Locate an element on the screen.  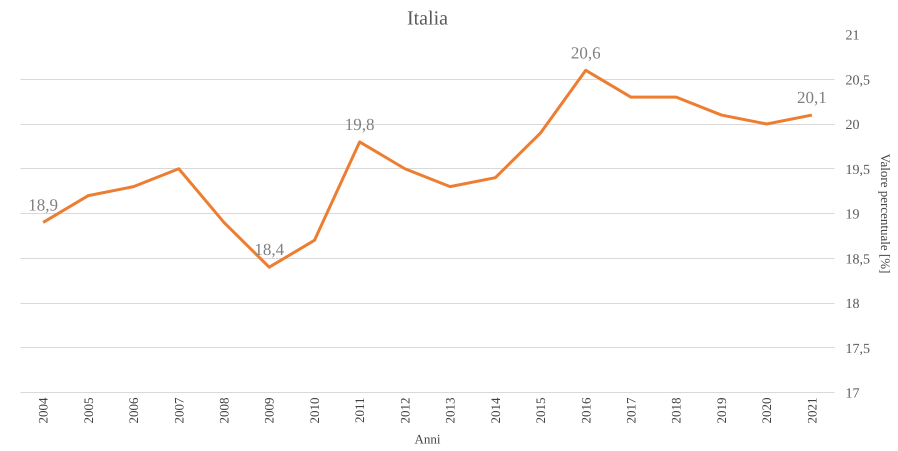
x-axis-title: Anni is located at coordinates (427, 439).